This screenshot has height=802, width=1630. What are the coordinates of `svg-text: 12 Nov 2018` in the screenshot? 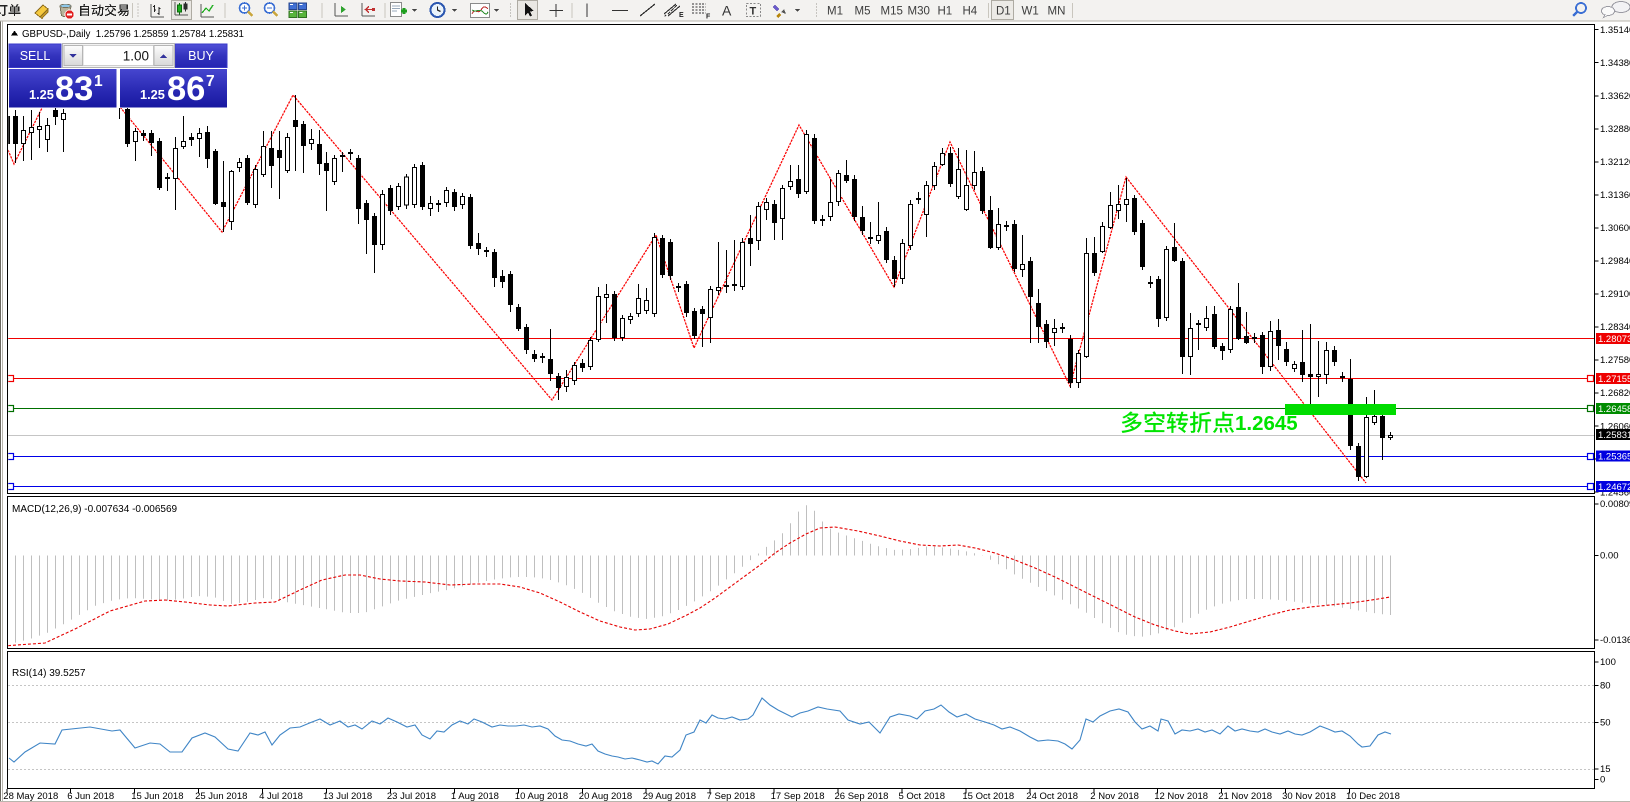 It's located at (1181, 796).